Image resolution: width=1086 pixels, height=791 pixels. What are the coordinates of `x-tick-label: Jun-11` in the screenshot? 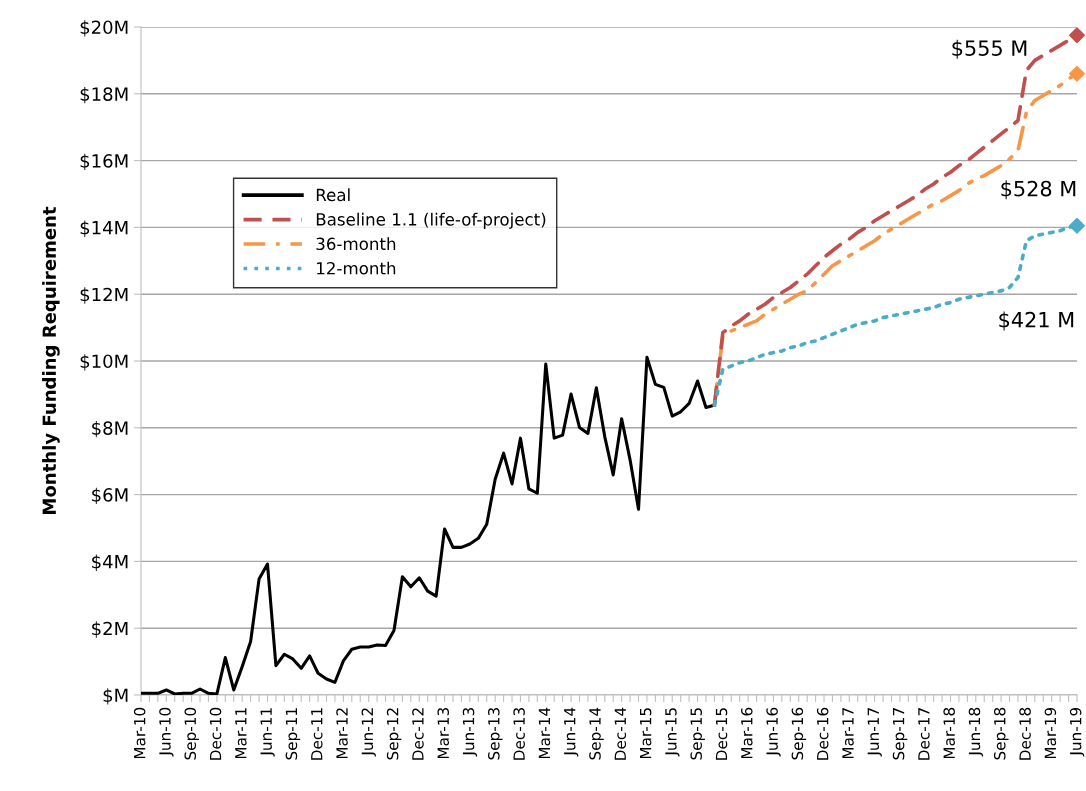 It's located at (267, 732).